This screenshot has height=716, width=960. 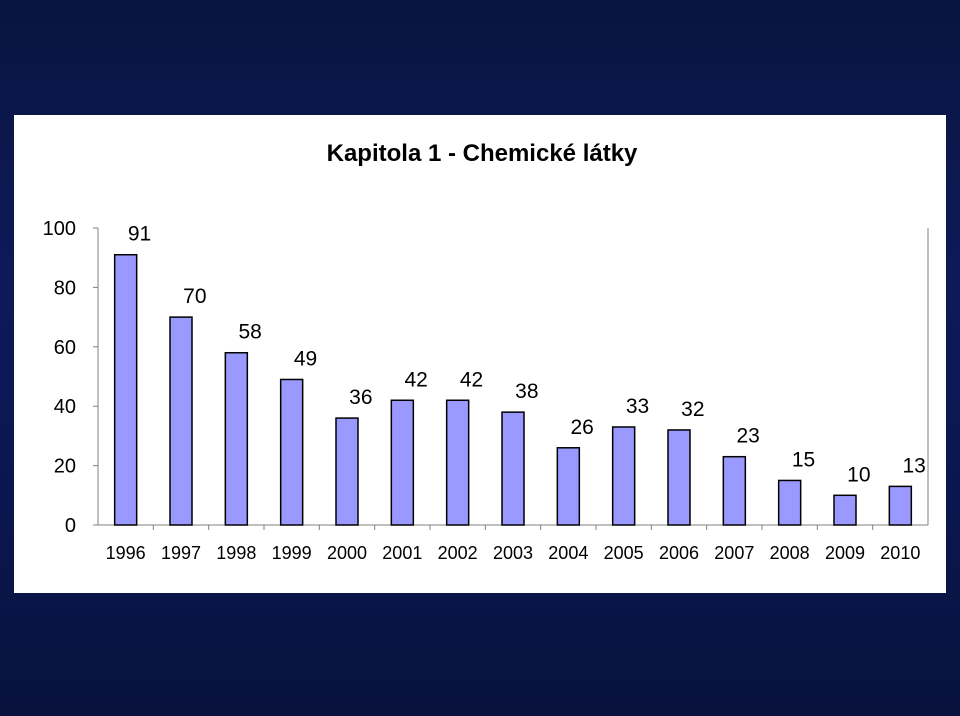 I want to click on x-tick-label: 1996, so click(x=126, y=553).